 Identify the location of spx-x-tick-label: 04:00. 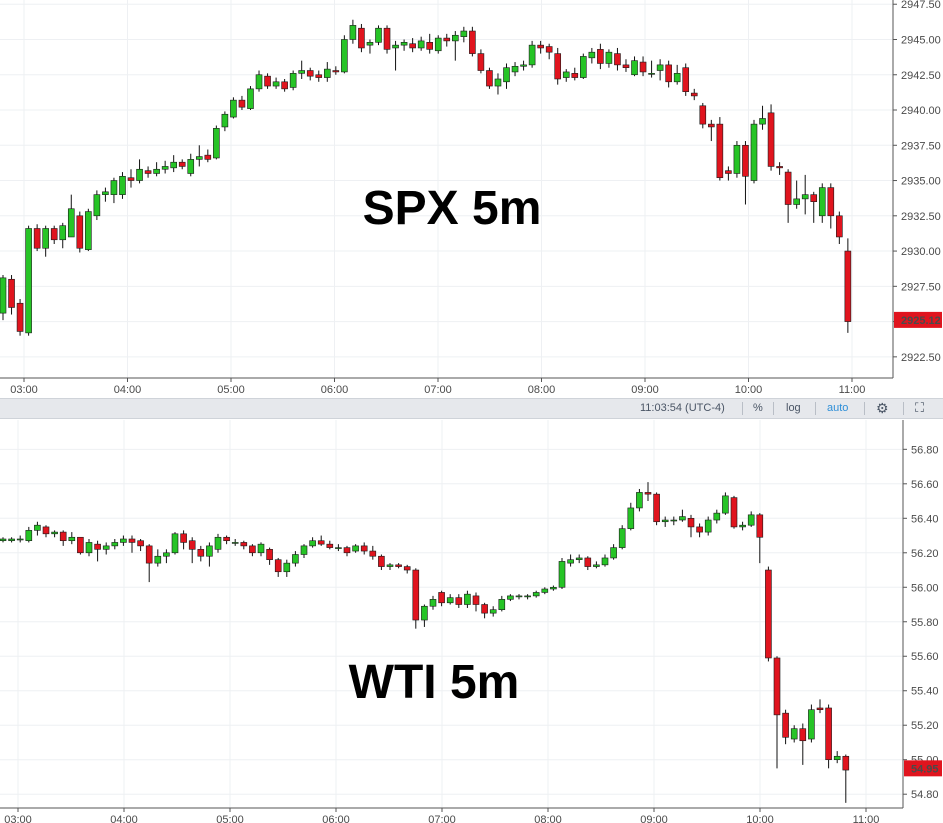
(128, 390).